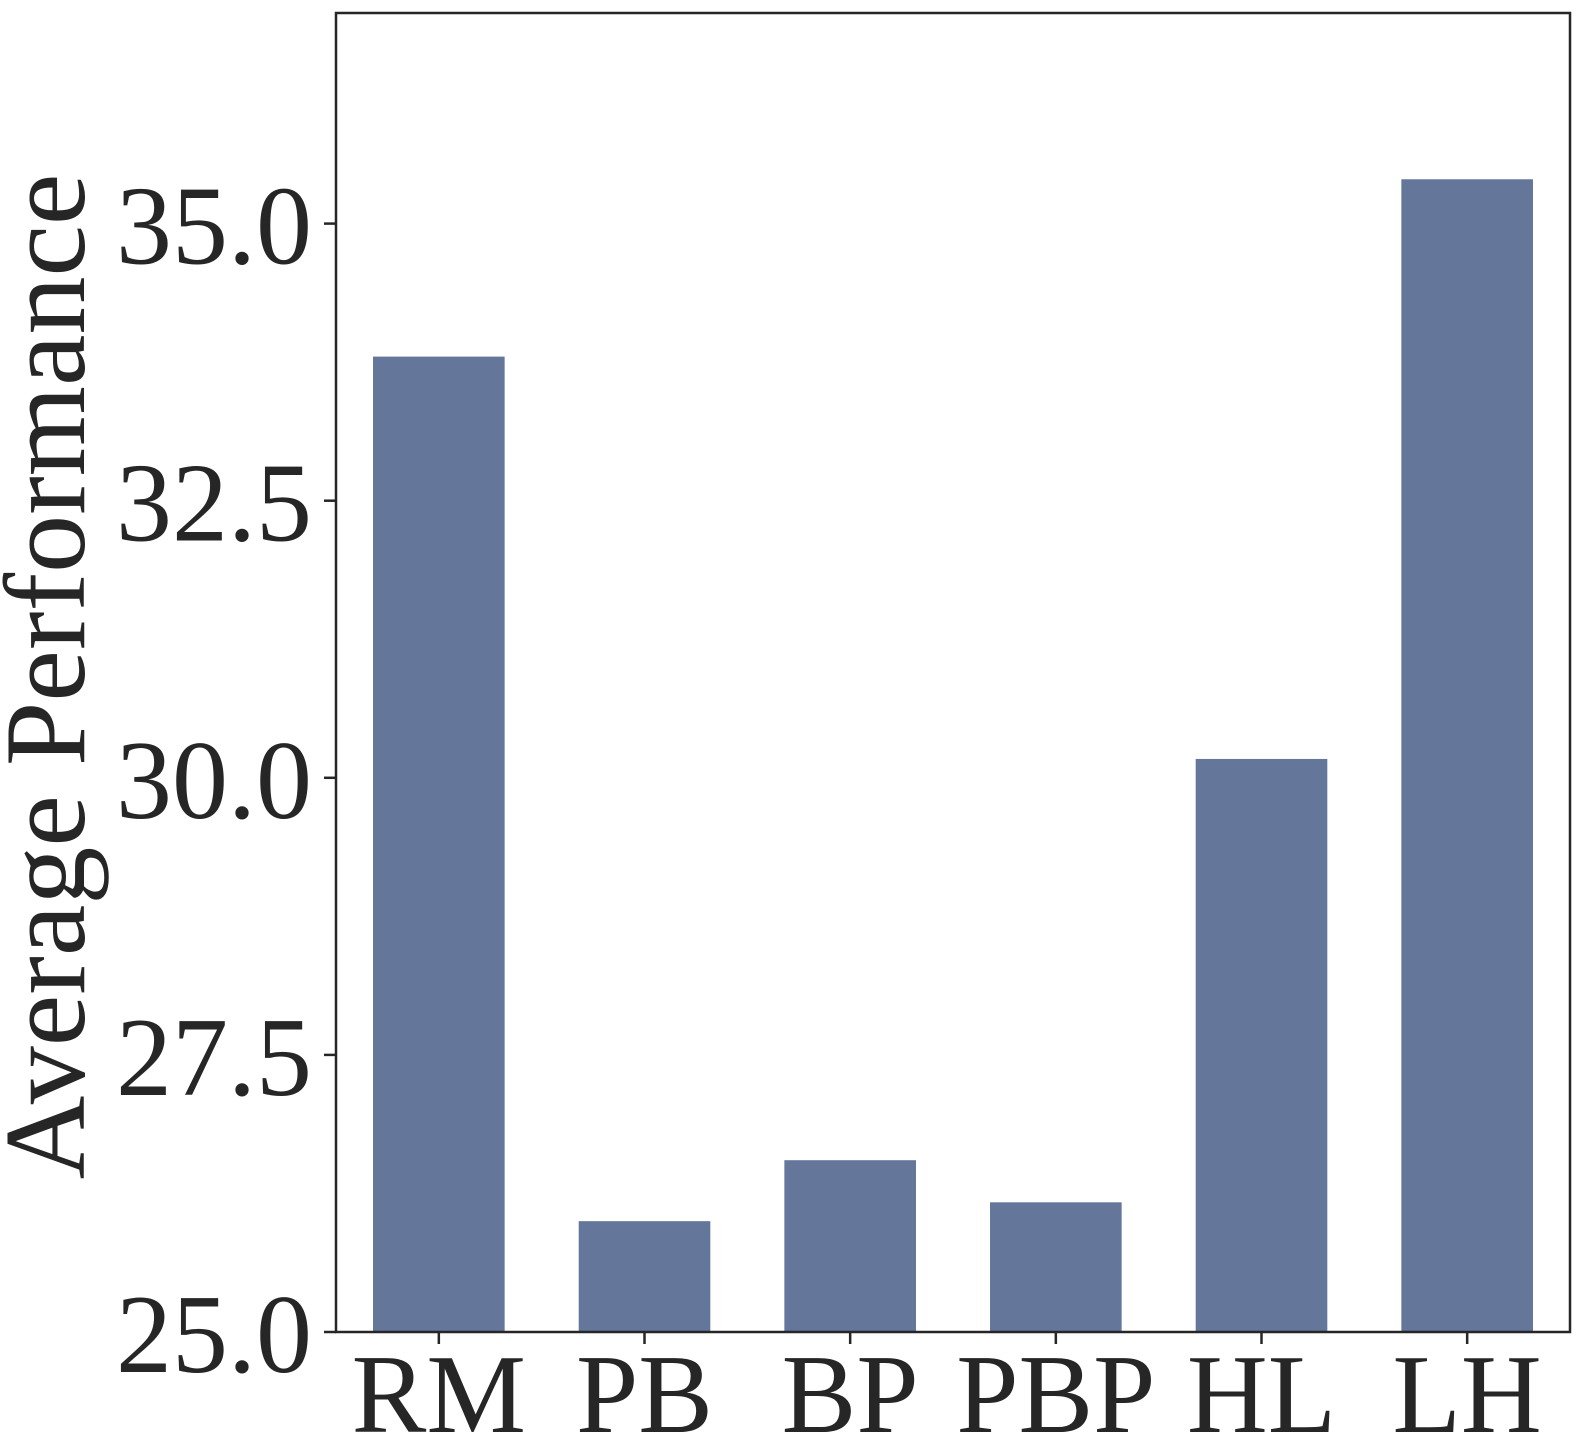 The width and height of the screenshot is (1577, 1443). What do you see at coordinates (850, 1246) in the screenshot?
I see `bar-bp` at bounding box center [850, 1246].